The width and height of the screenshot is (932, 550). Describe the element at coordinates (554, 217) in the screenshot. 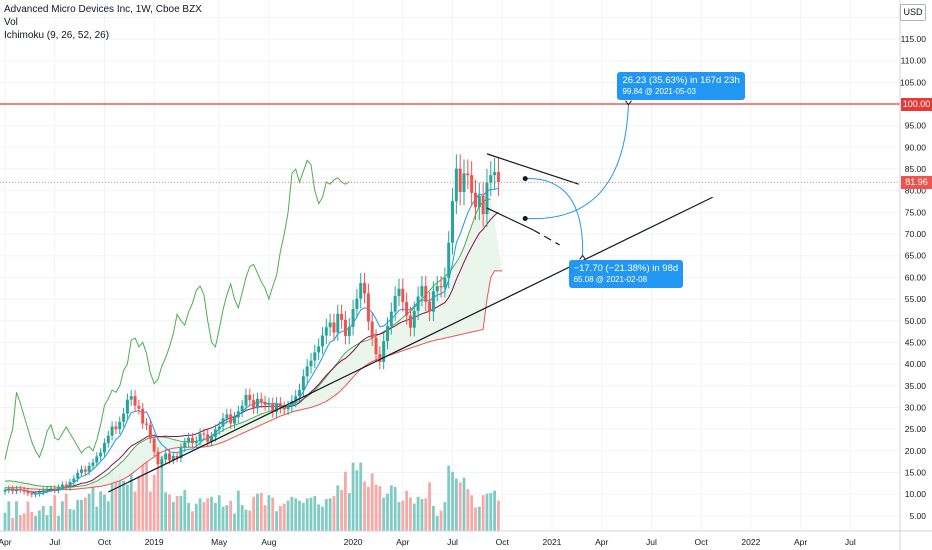

I see `projection-down-arc` at that location.